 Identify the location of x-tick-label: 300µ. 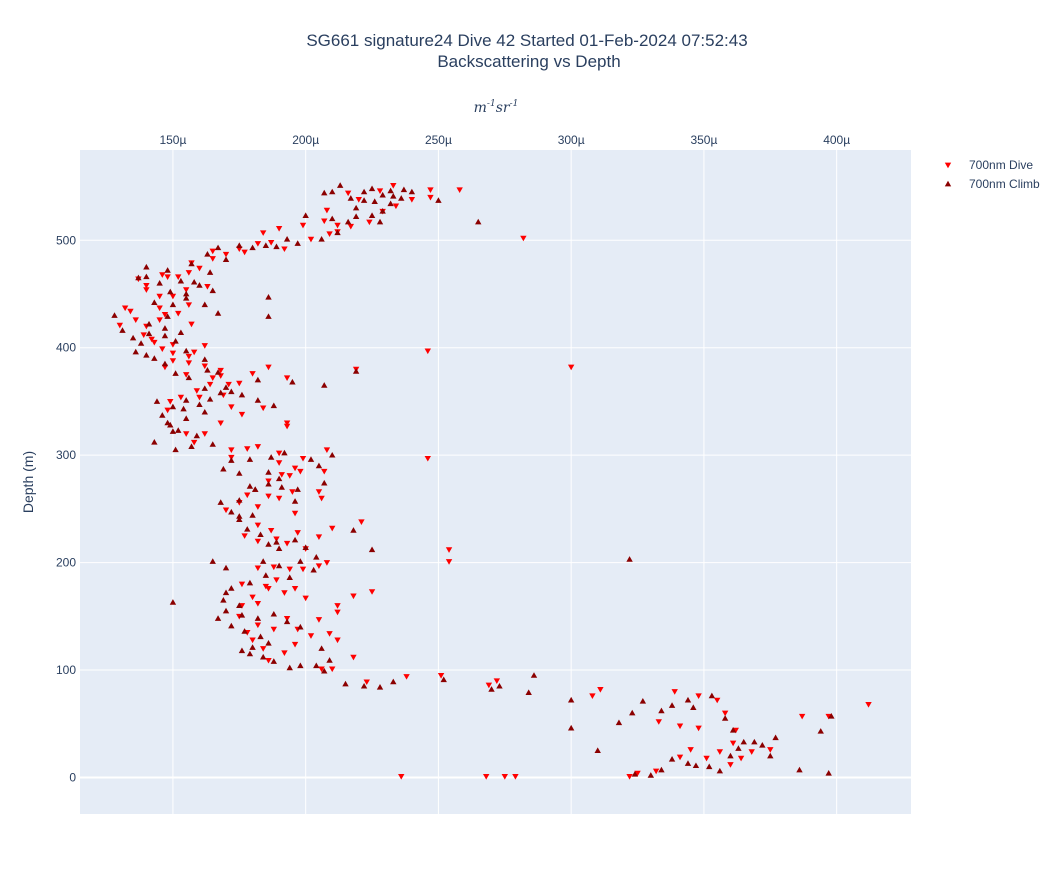
(571, 140).